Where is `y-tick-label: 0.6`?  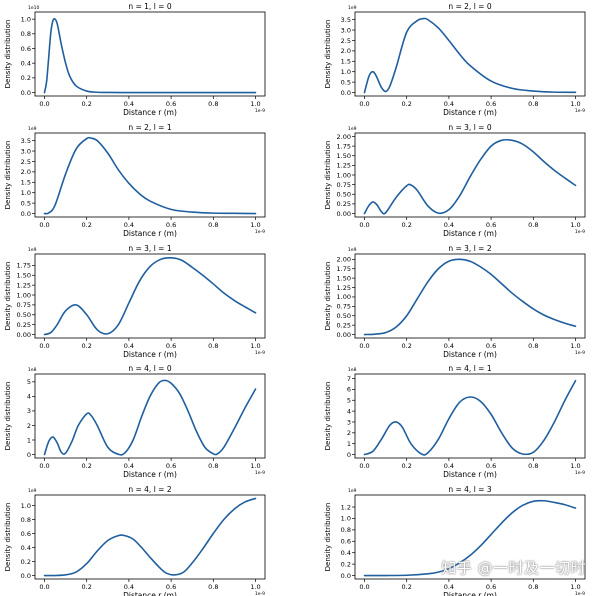 y-tick-label: 0.6 is located at coordinates (26, 49).